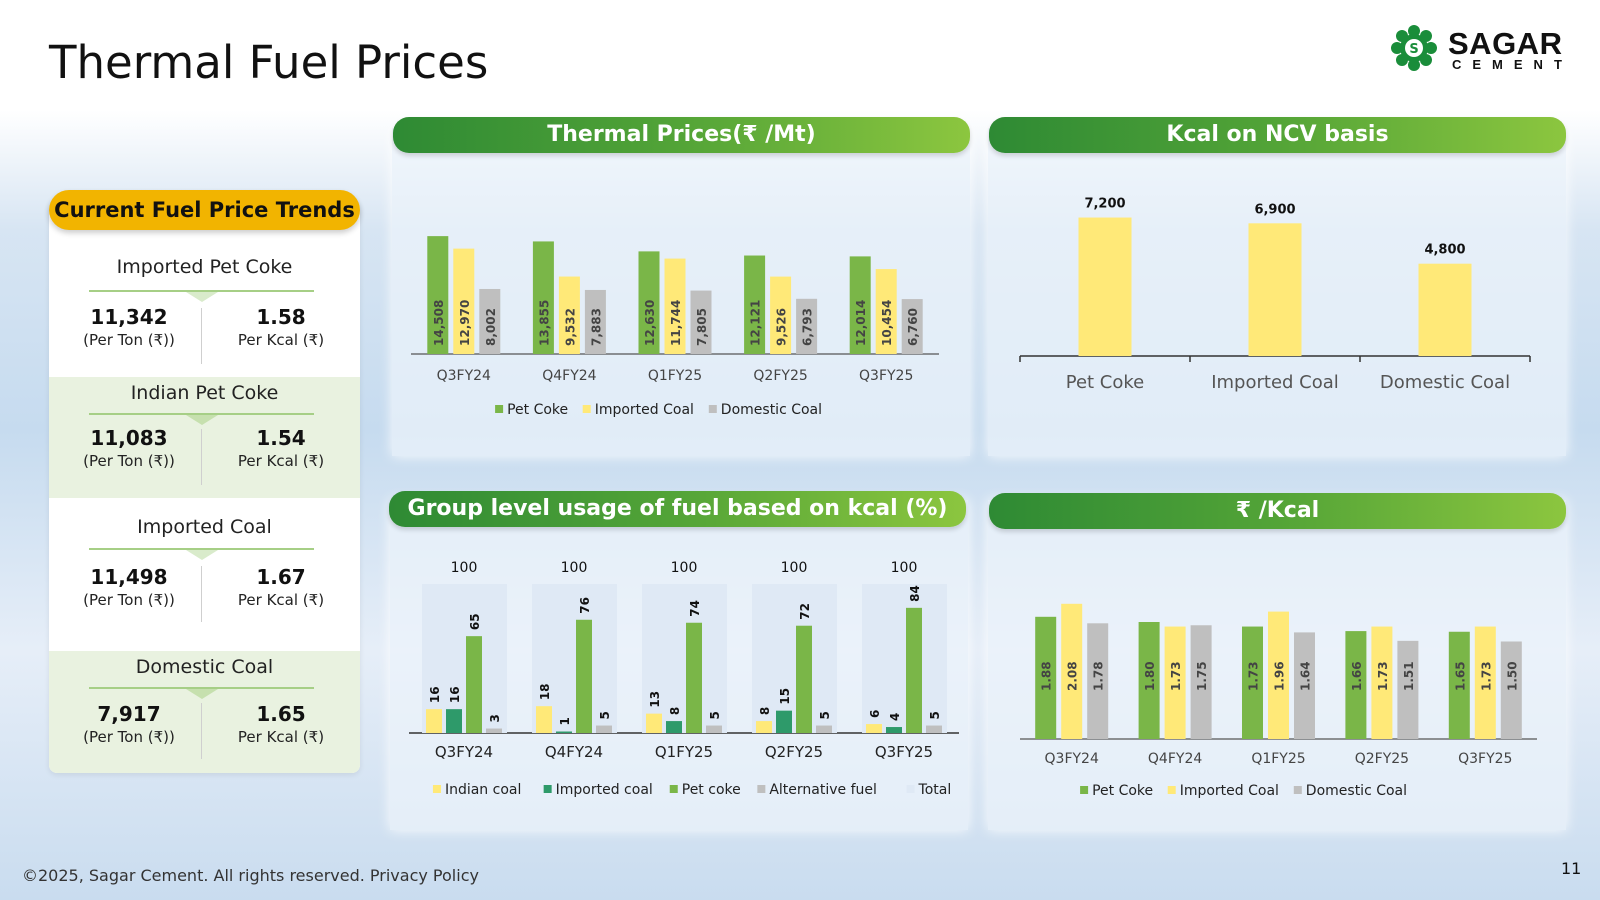 The height and width of the screenshot is (900, 1600). I want to click on fuel-name: Imported Coal, so click(204, 527).